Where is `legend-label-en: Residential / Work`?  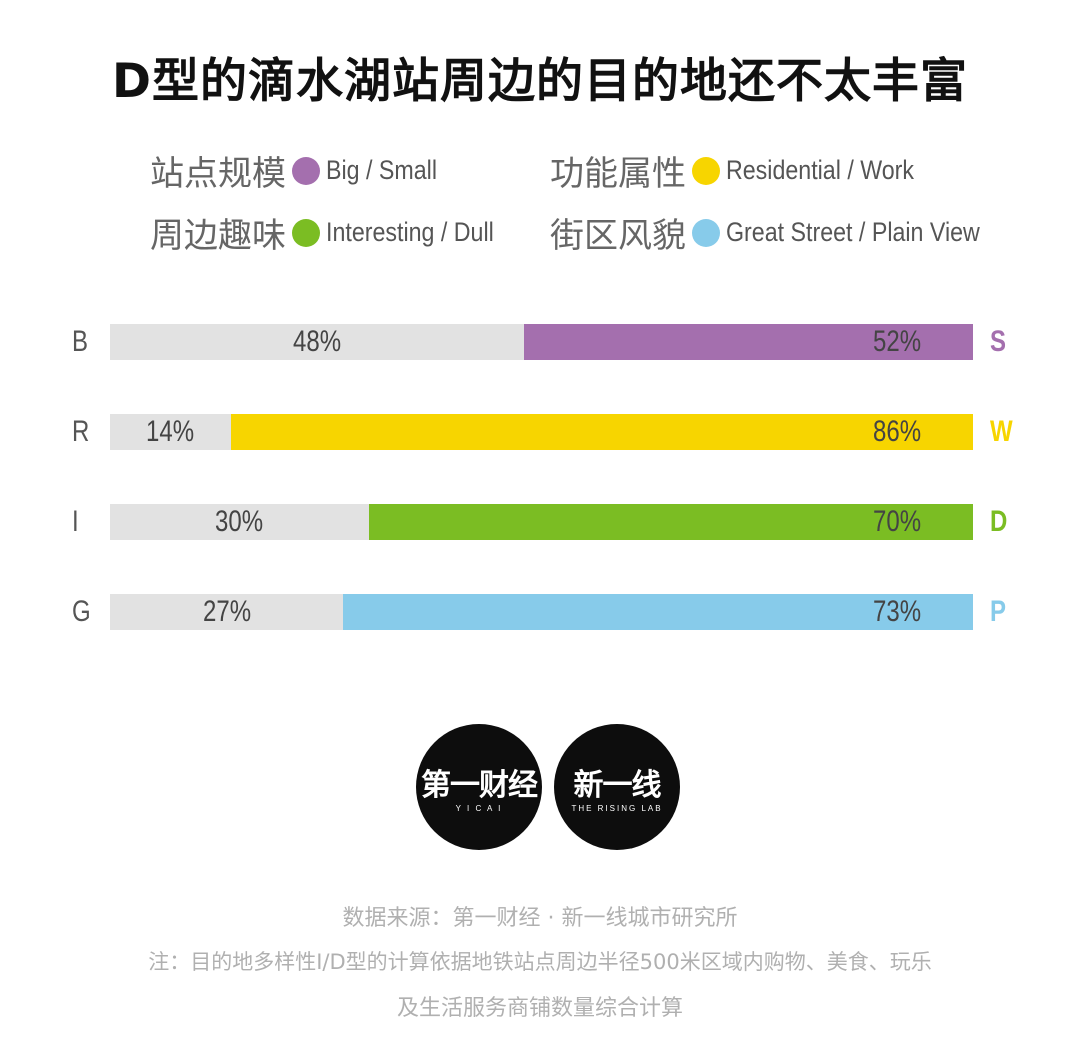
legend-label-en: Residential / Work is located at coordinates (820, 170).